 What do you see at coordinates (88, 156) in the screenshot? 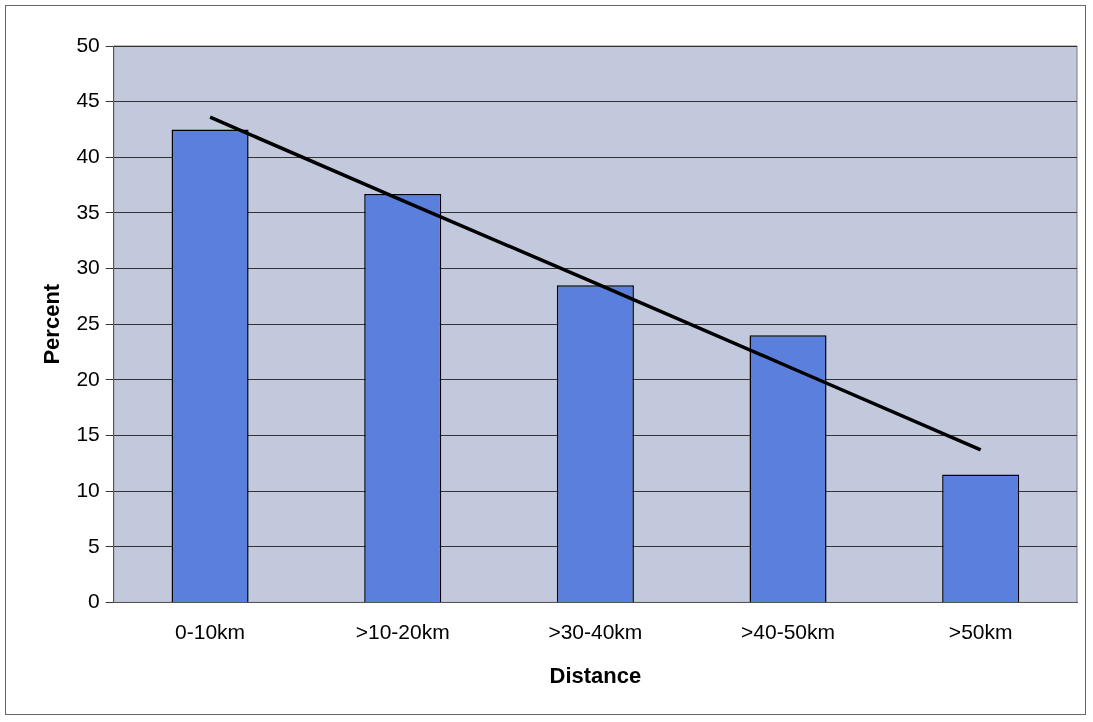
I see `y-tick-label: 40` at bounding box center [88, 156].